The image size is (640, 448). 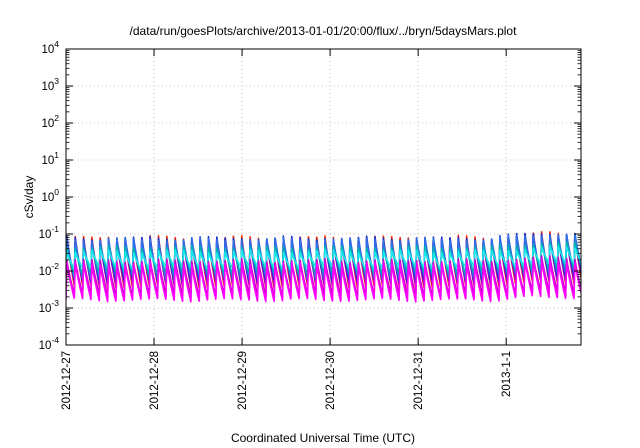 What do you see at coordinates (56, 81) in the screenshot?
I see `y-tick-label-exponent: 3` at bounding box center [56, 81].